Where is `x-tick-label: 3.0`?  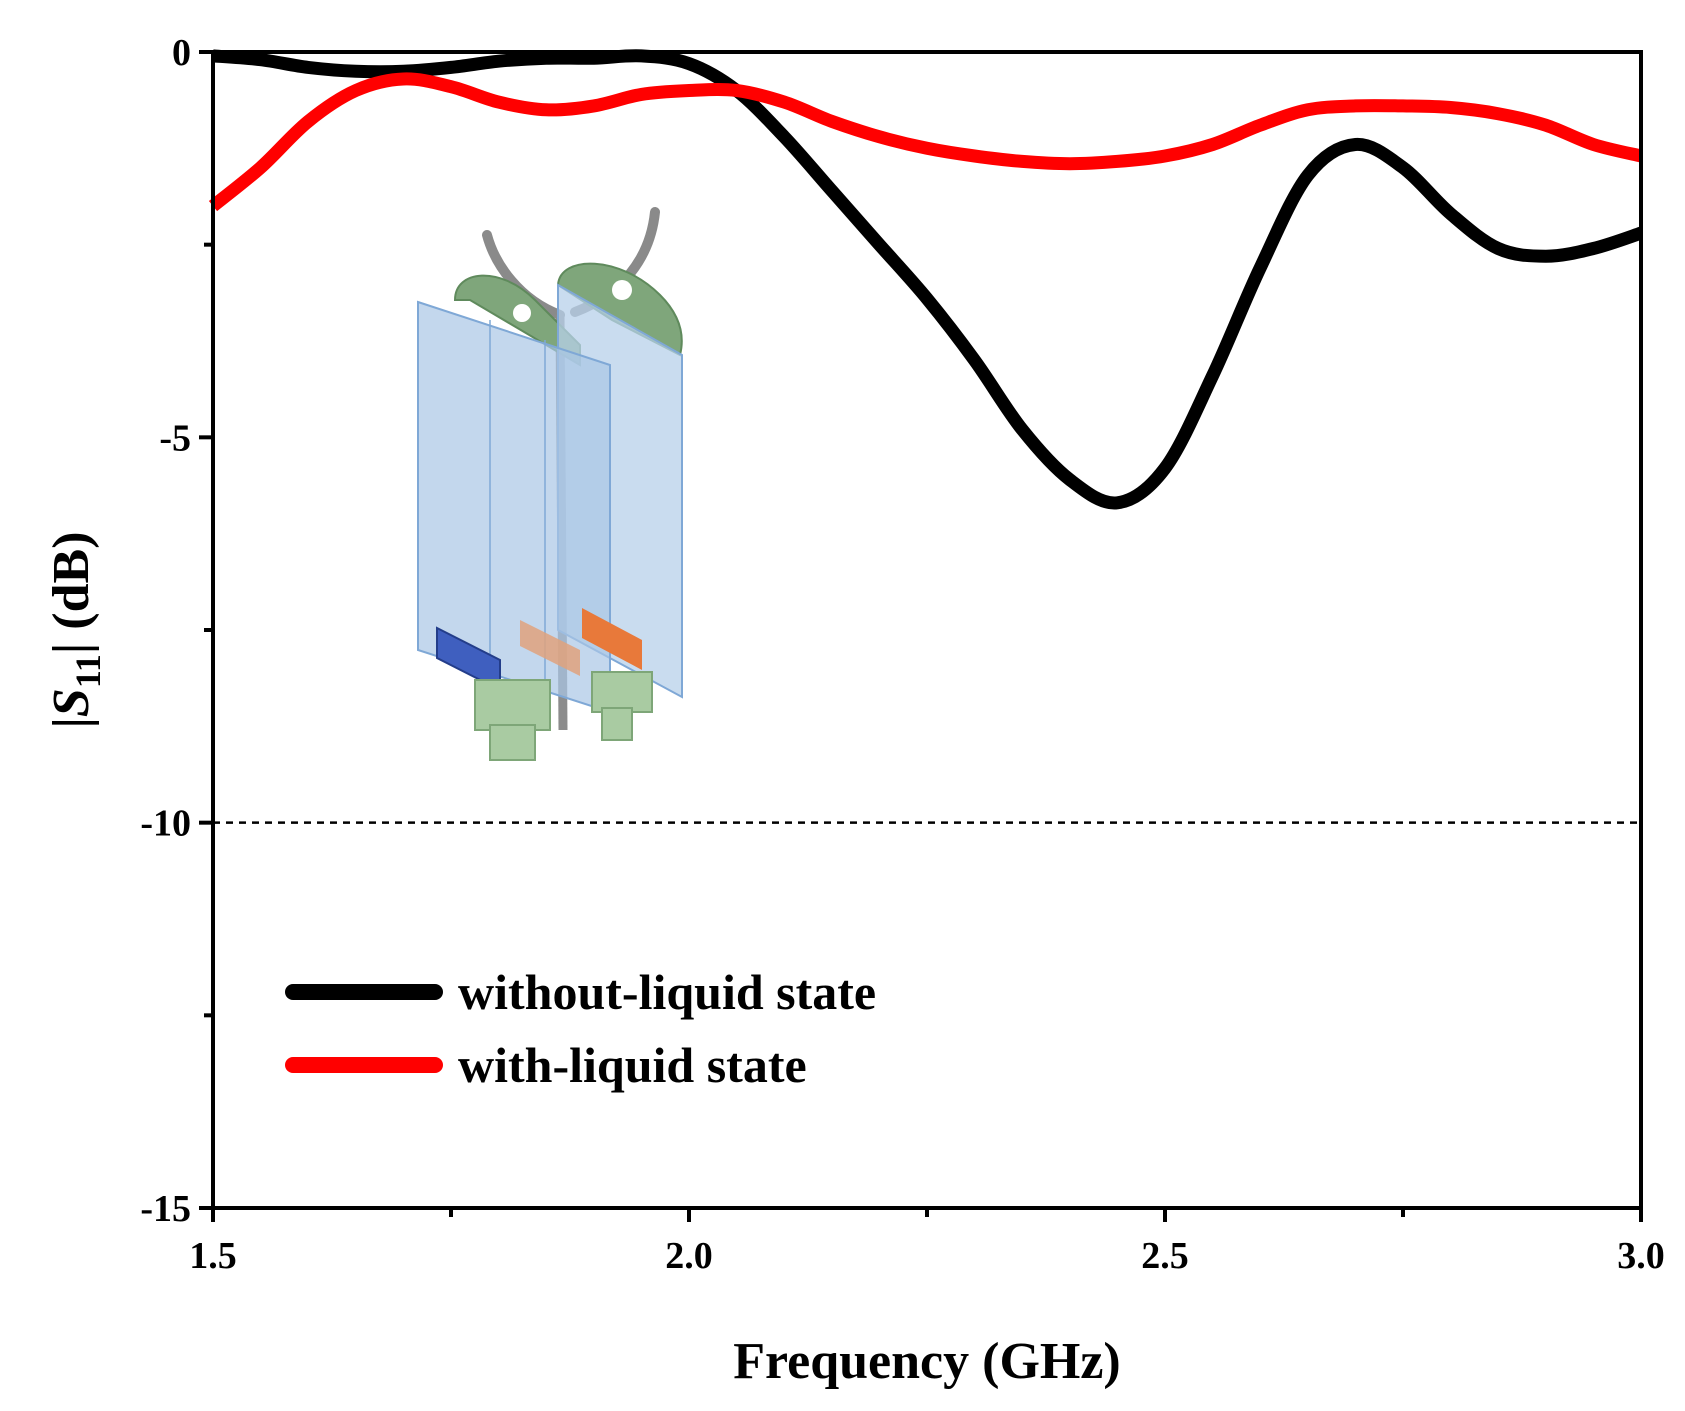 x-tick-label: 3.0 is located at coordinates (1641, 1256).